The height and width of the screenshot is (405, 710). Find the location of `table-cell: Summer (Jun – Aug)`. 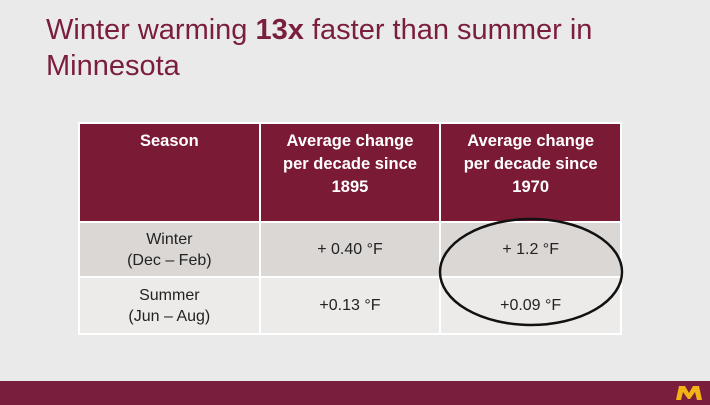

table-cell: Summer (Jun – Aug) is located at coordinates (169, 305).